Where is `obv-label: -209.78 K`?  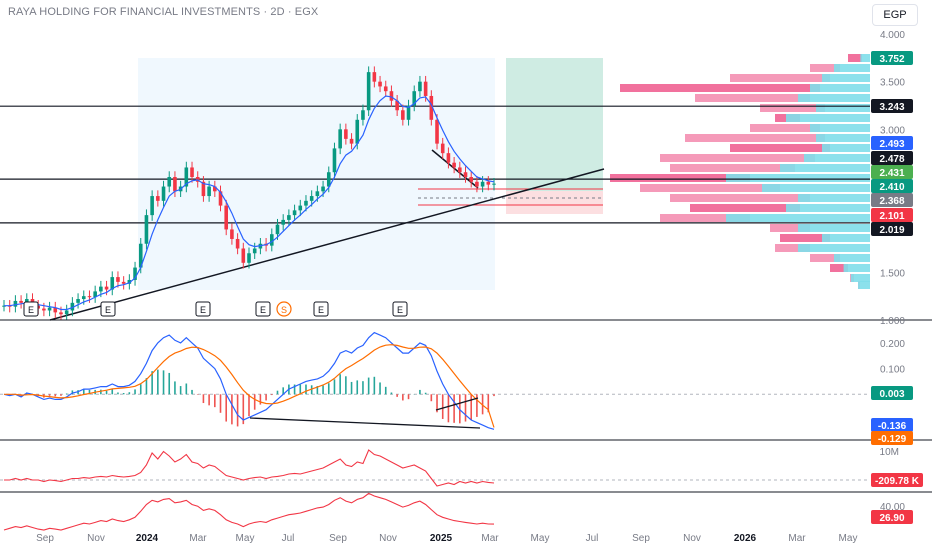
obv-label: -209.78 K is located at coordinates (897, 481).